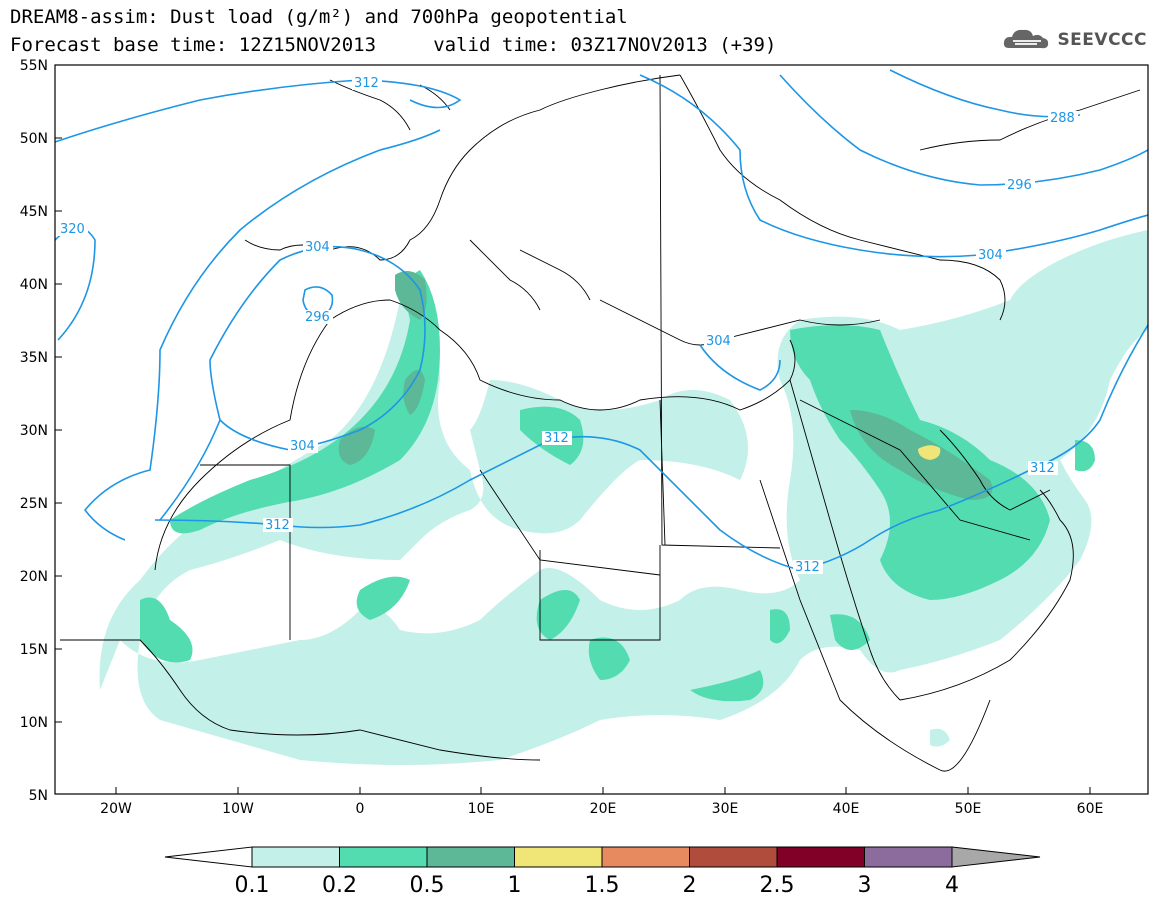  Describe the element at coordinates (603, 809) in the screenshot. I see `lon-label: 20E` at that location.